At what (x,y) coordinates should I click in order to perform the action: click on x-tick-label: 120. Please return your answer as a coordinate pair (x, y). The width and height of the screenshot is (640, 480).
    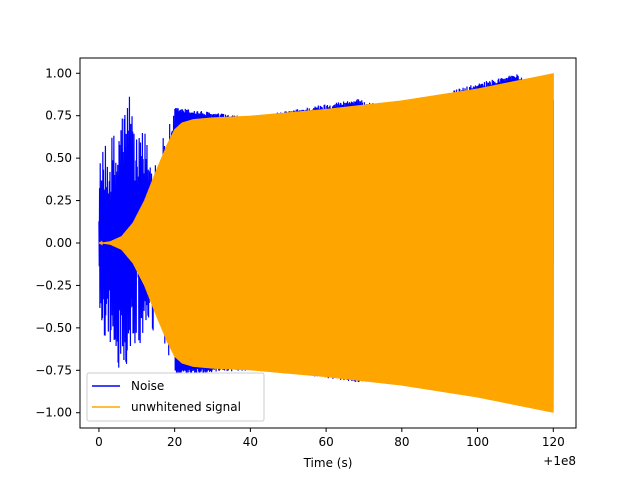
    Looking at the image, I should click on (553, 442).